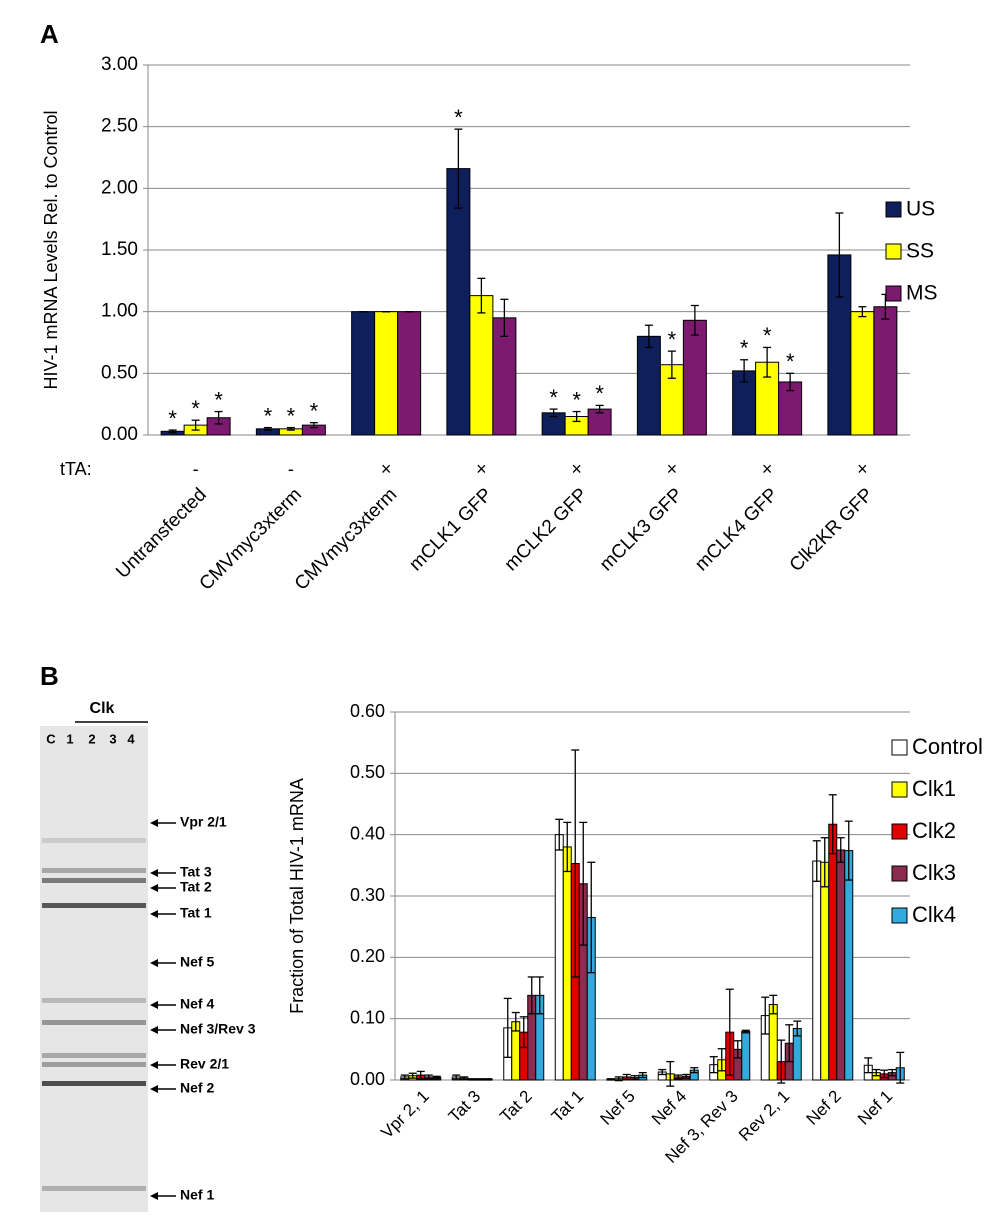 This screenshot has height=1231, width=1004. What do you see at coordinates (546, 529) in the screenshot?
I see `x-tick-label: mCLK2 GFP` at bounding box center [546, 529].